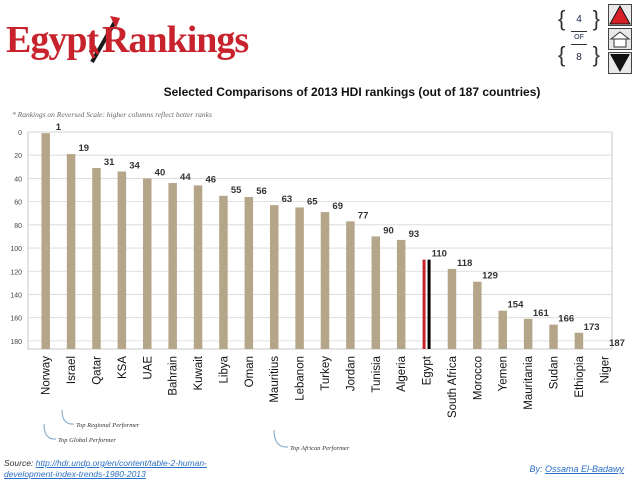 This screenshot has width=638, height=480. Describe the element at coordinates (20, 133) in the screenshot. I see `y-tick-label: 0` at that location.